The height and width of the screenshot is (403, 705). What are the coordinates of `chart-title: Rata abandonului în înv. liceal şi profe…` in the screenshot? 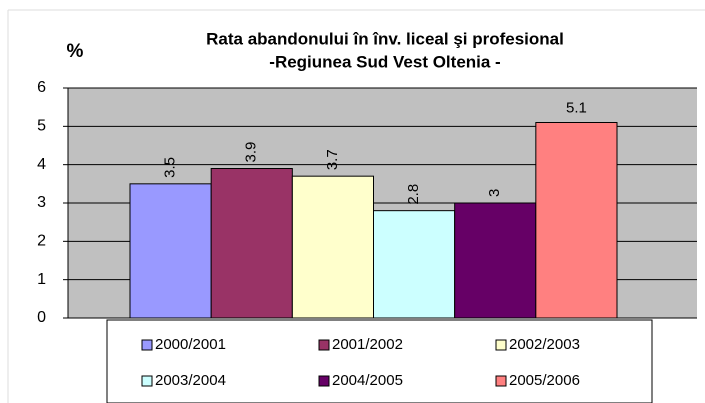 It's located at (385, 38).